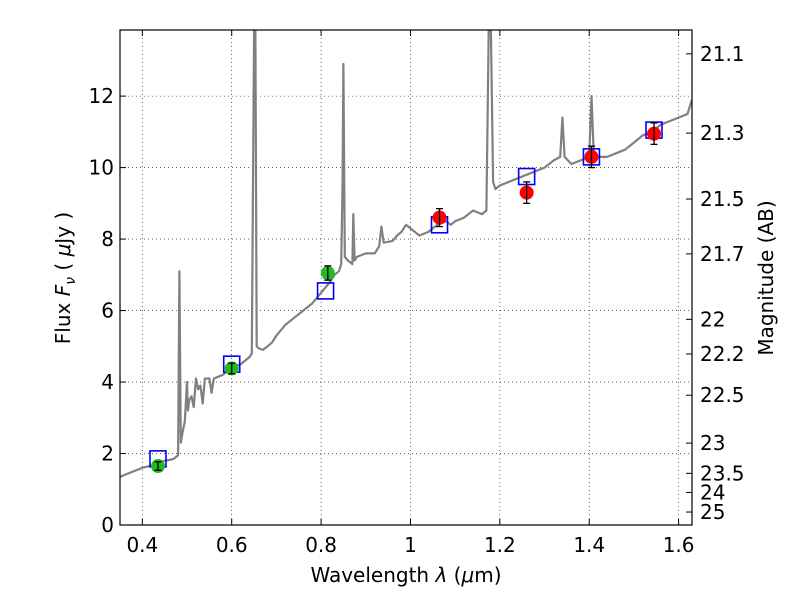 The image size is (800, 600). What do you see at coordinates (722, 54) in the screenshot?
I see `mag-tick-label: 21.1` at bounding box center [722, 54].